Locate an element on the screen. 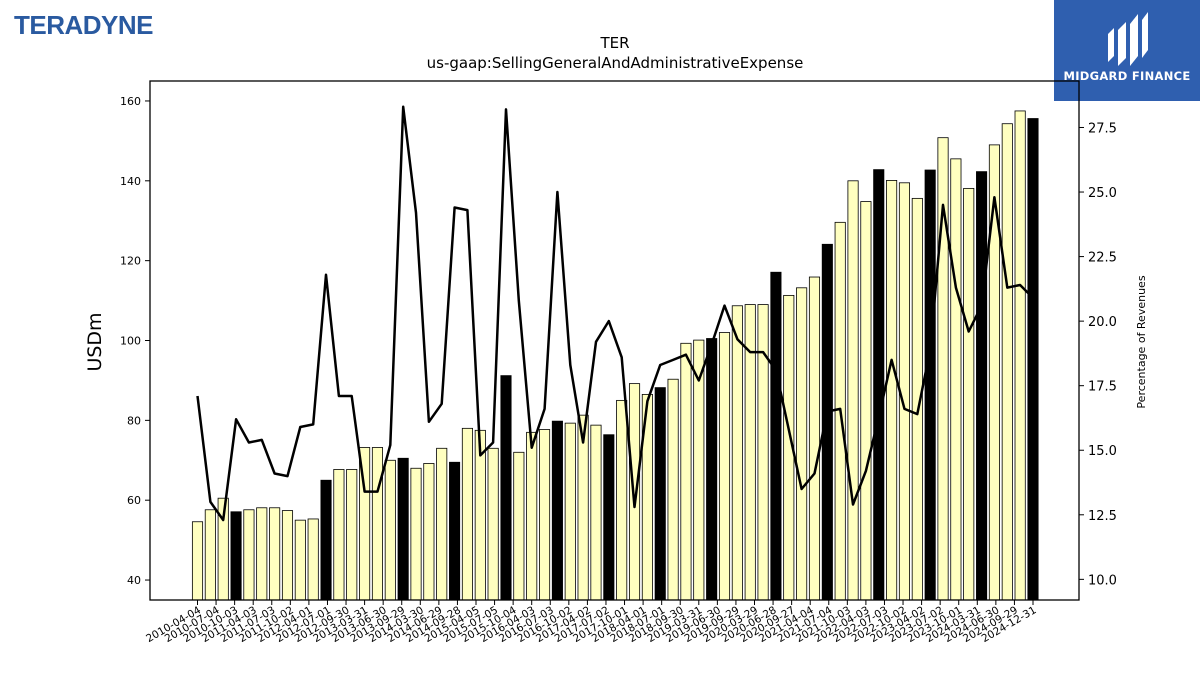 The height and width of the screenshot is (675, 1200). midgard-finance-badge: MIDGARD FINANCE is located at coordinates (1127, 50).